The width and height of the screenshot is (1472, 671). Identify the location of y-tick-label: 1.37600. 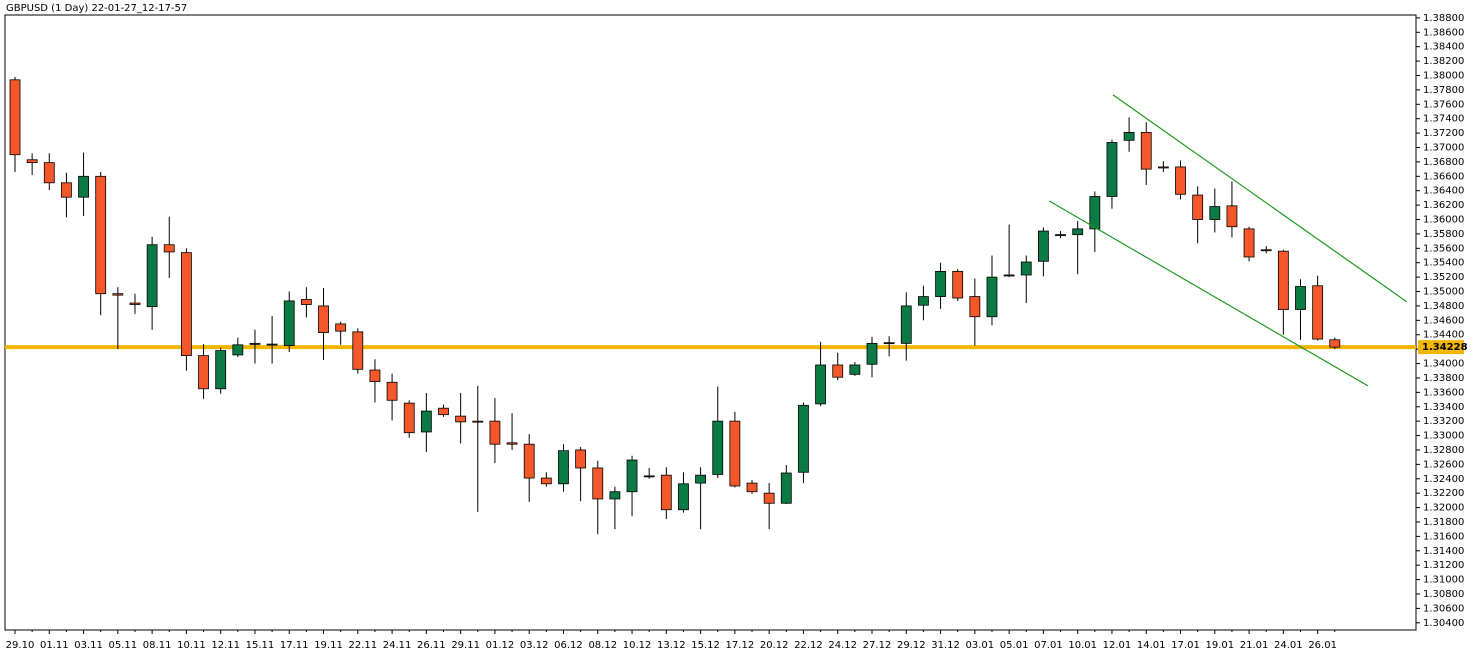
(1443, 104).